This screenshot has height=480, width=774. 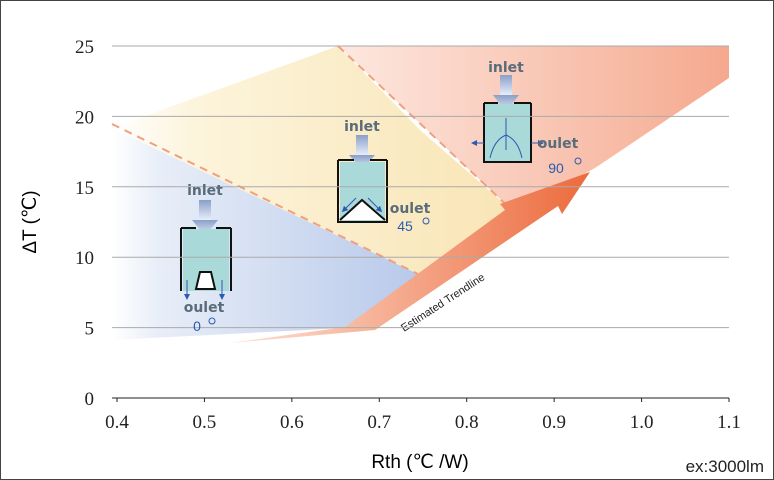 I want to click on y-tick-label: 5, so click(x=90, y=329).